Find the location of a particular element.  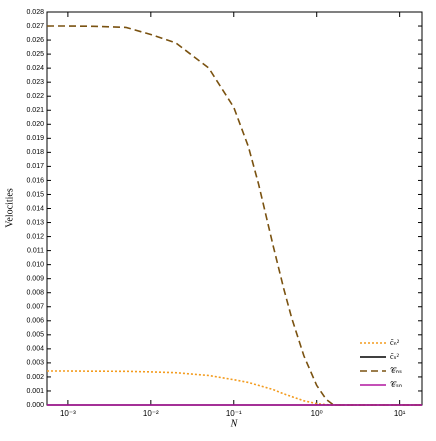

y-tick-label: 0.007 is located at coordinates (35, 307).